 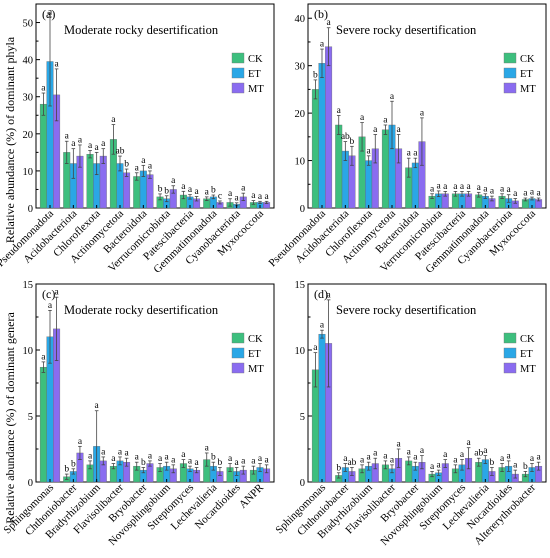 What do you see at coordinates (302, 417) in the screenshot?
I see `y-tick-label: 5` at bounding box center [302, 417].